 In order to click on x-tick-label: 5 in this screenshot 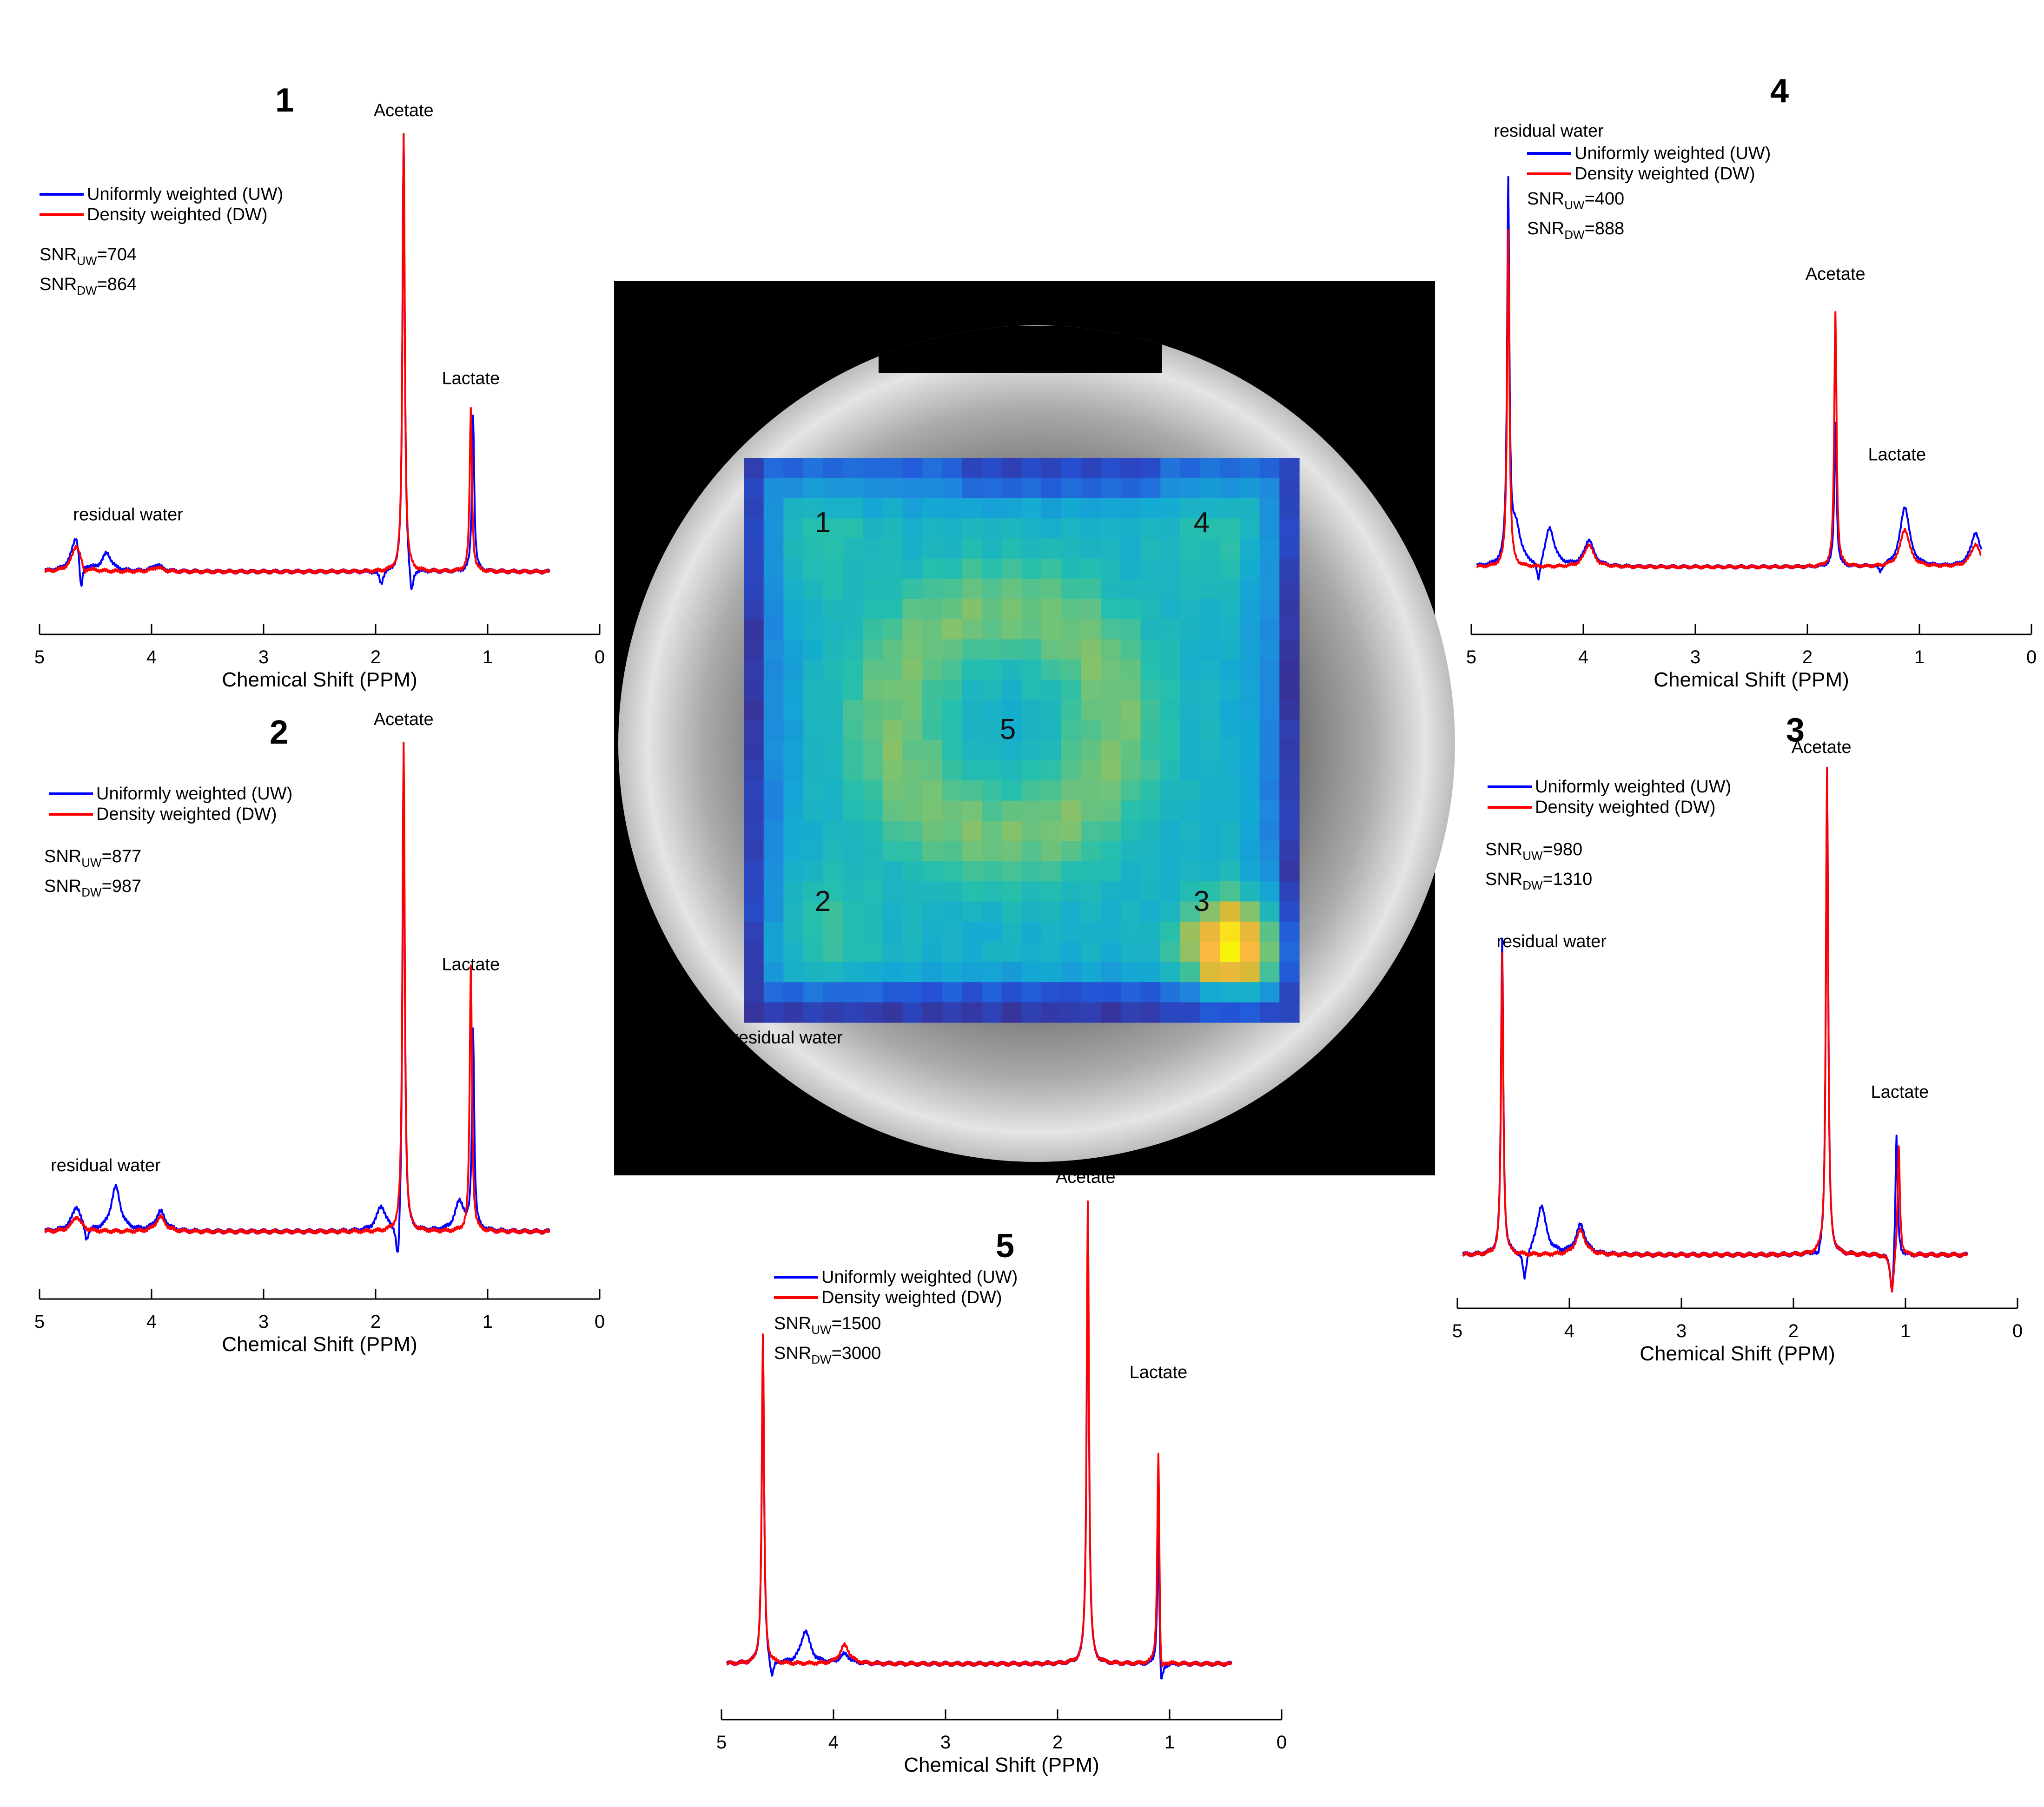, I will do `click(1471, 657)`.